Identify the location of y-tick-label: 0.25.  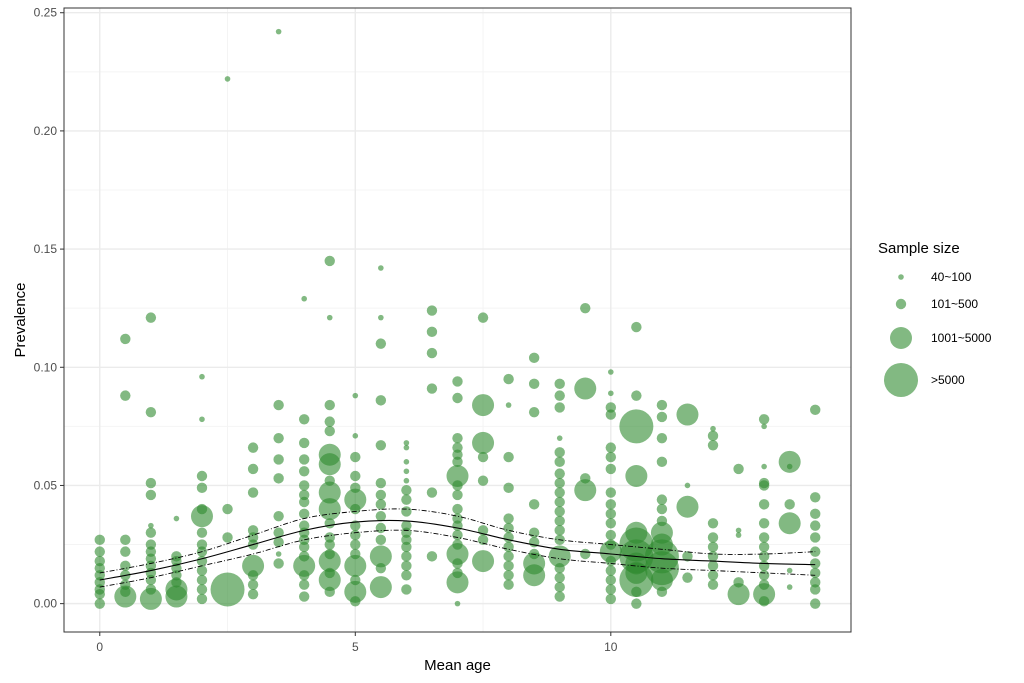
(46, 13).